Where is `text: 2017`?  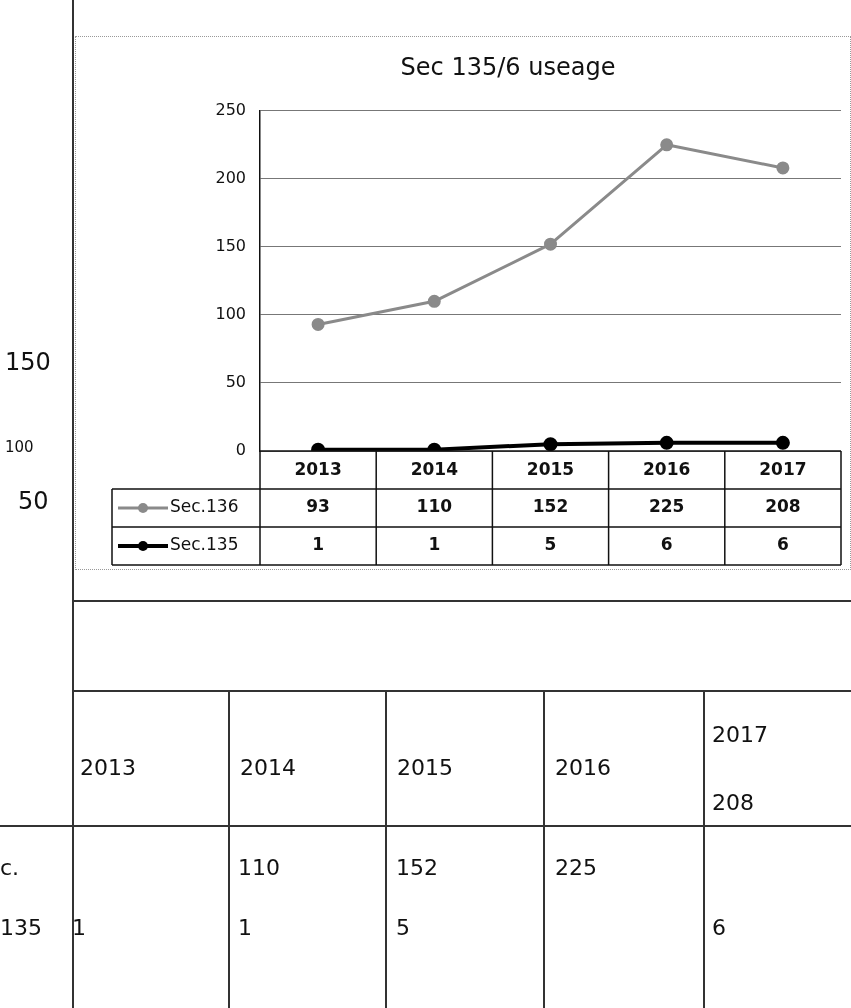 text: 2017 is located at coordinates (740, 734).